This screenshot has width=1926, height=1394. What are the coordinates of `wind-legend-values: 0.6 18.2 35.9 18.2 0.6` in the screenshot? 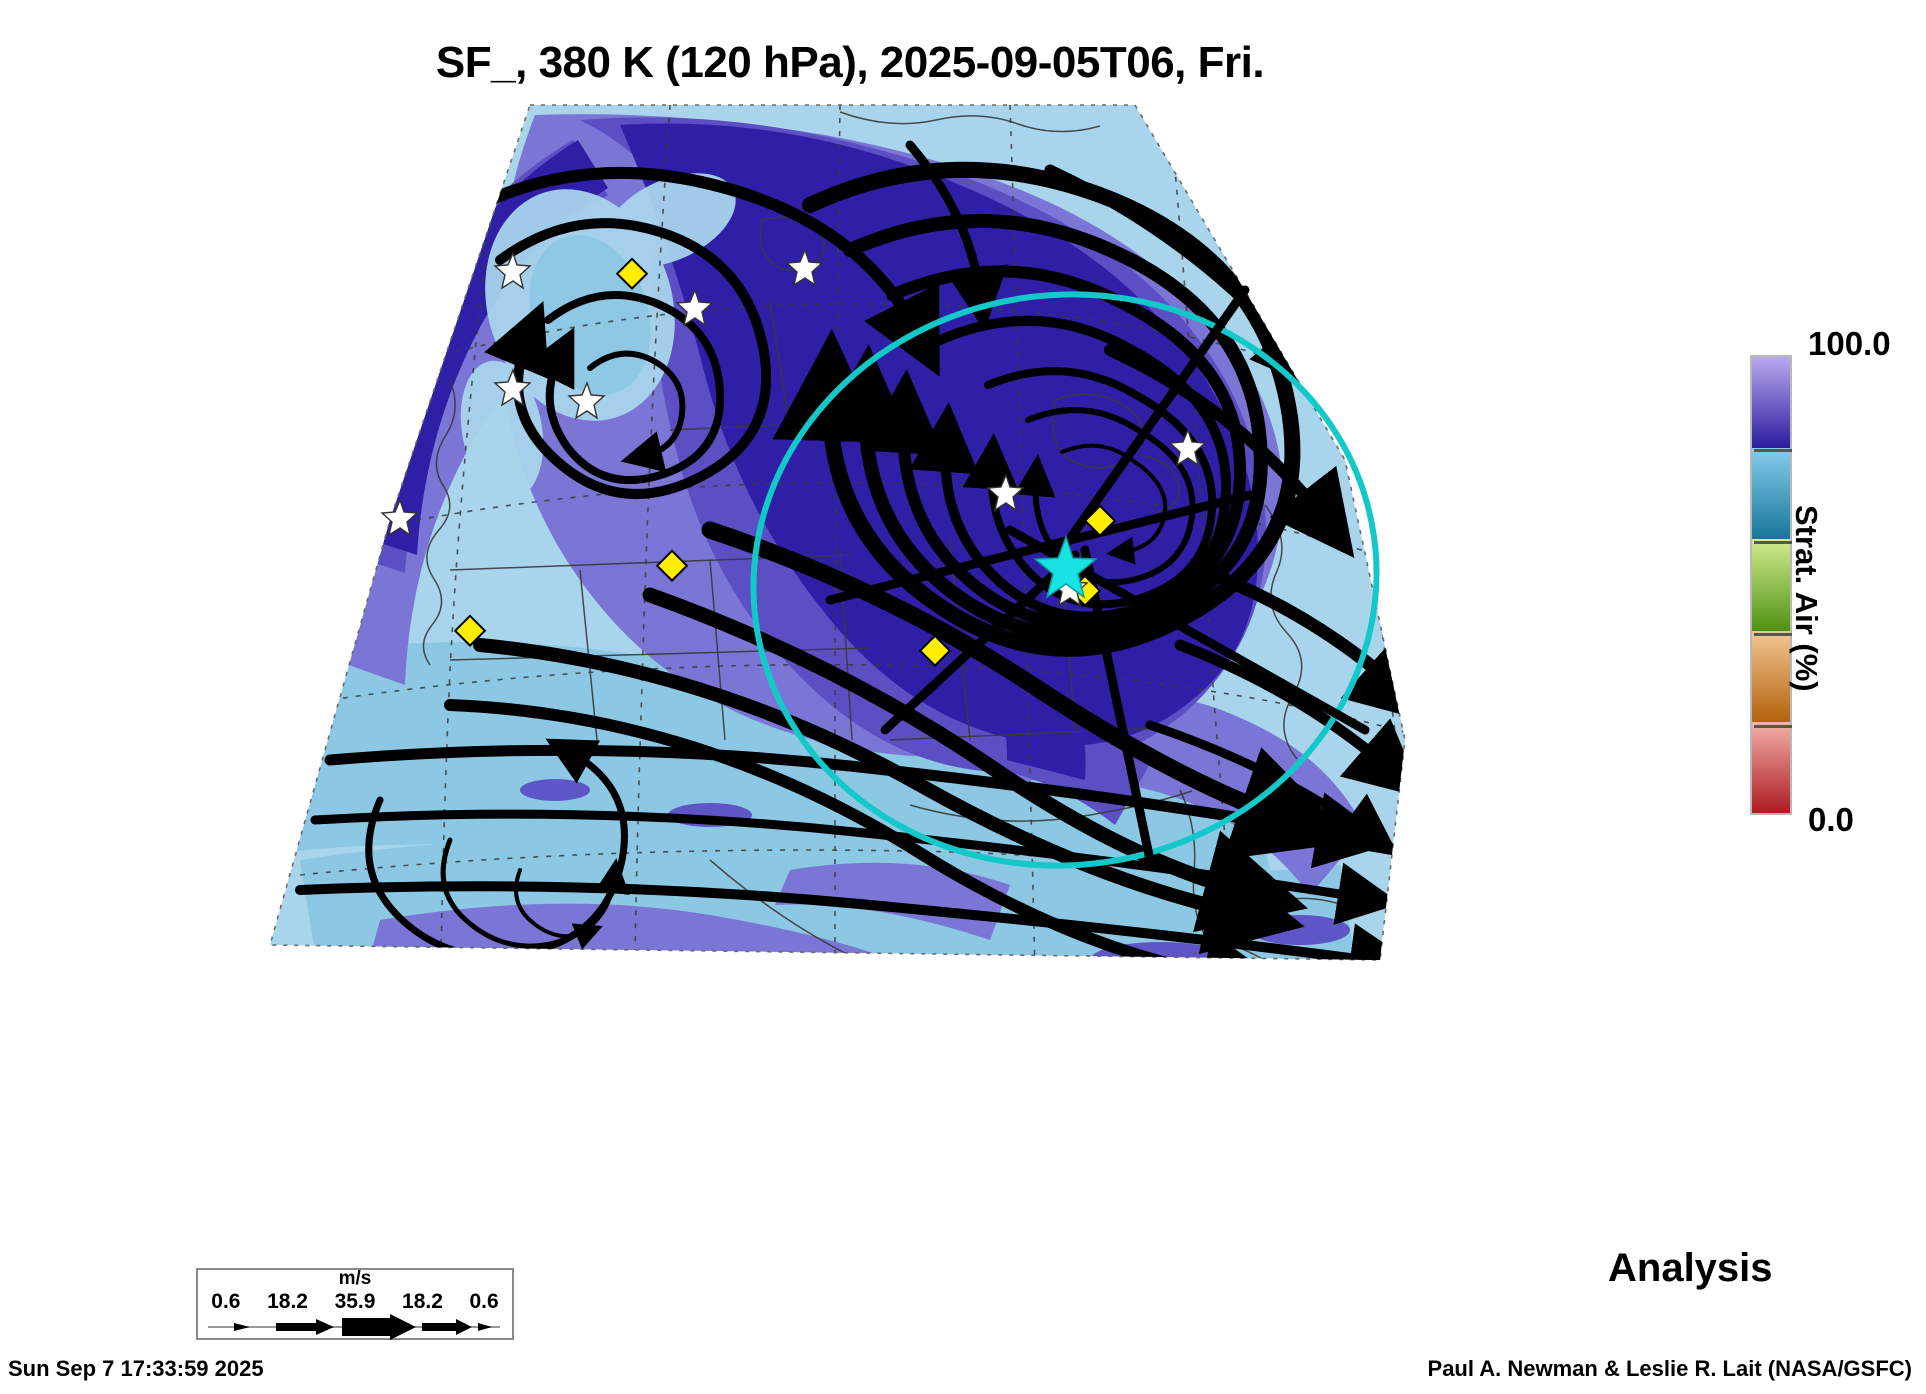 It's located at (355, 1302).